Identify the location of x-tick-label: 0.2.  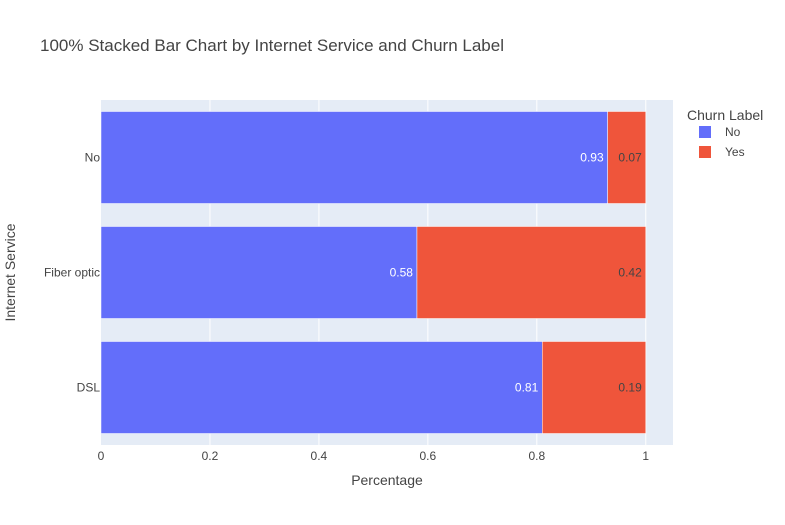
(210, 456).